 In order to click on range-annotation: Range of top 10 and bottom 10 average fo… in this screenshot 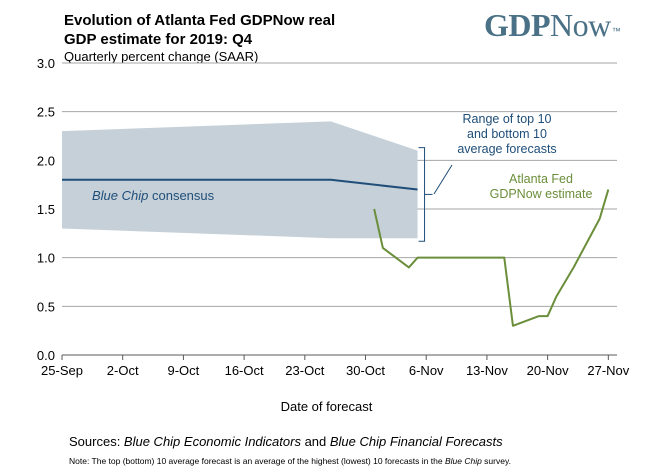, I will do `click(507, 134)`.